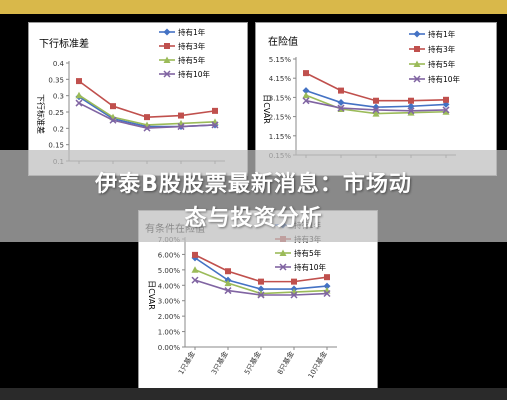  I want to click on y-tick-label: 0.3, so click(58, 97).